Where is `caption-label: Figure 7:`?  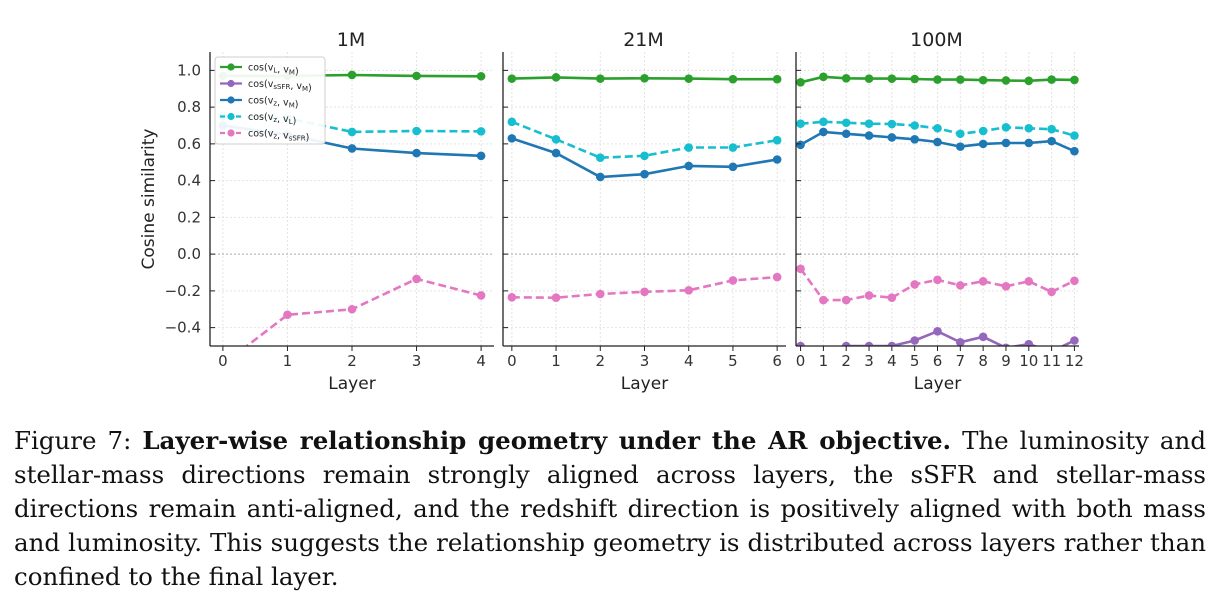
caption-label: Figure 7: is located at coordinates (73, 440).